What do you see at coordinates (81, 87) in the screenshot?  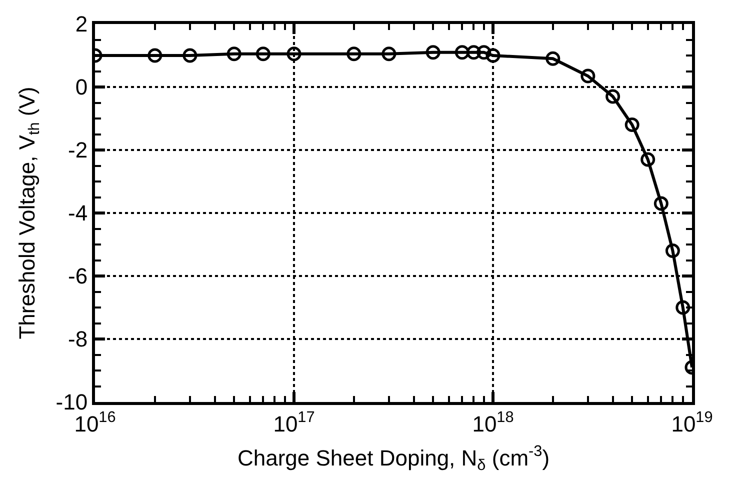 I see `y-tick-label: 0` at bounding box center [81, 87].